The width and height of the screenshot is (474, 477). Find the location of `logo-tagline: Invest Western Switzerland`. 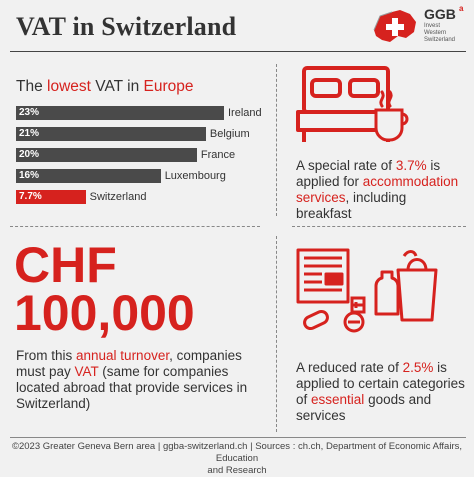

logo-tagline: Invest Western Switzerland is located at coordinates (440, 33).